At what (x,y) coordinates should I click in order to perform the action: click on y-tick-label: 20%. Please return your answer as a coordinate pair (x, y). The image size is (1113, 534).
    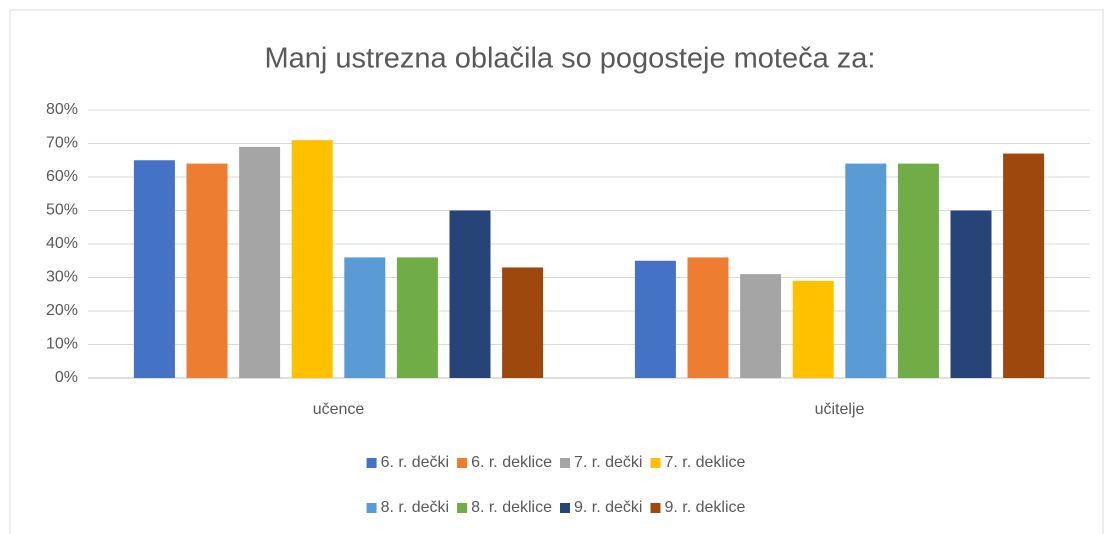
    Looking at the image, I should click on (62, 310).